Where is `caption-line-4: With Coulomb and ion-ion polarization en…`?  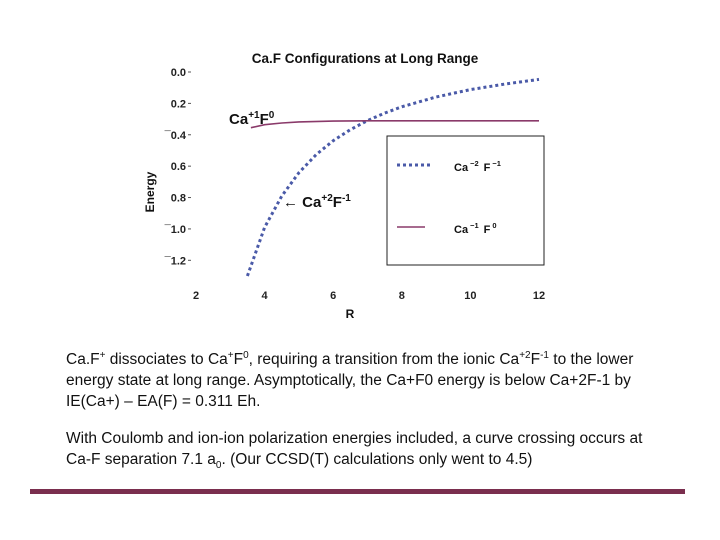
caption-line-4: With Coulomb and ion-ion polarization en… is located at coordinates (354, 438).